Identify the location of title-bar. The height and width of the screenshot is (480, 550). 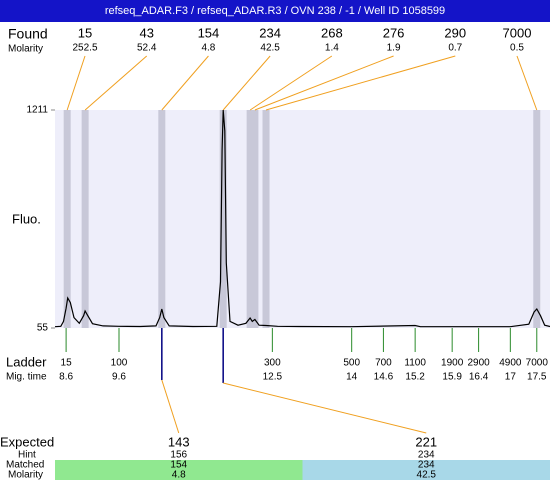
(275, 11).